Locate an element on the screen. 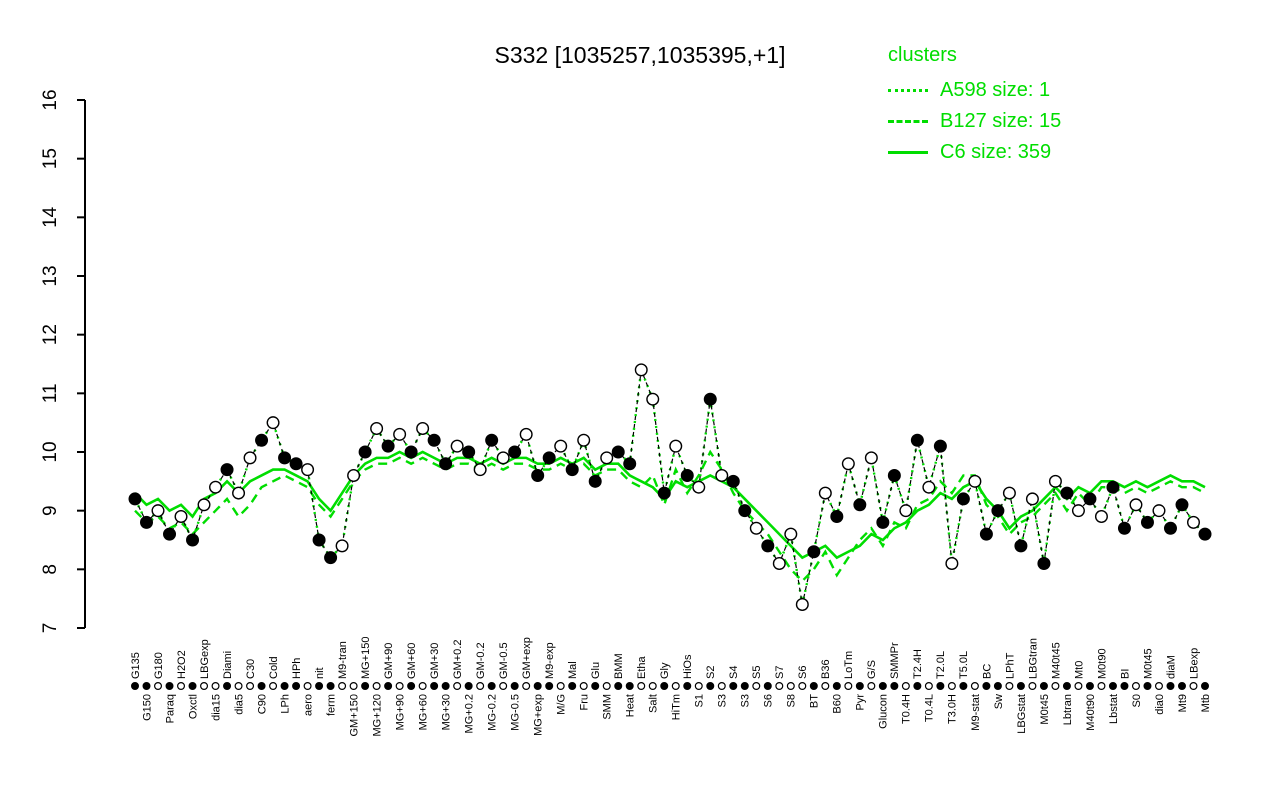 The height and width of the screenshot is (800, 1280). x-tick-label: diaM is located at coordinates (1171, 667).